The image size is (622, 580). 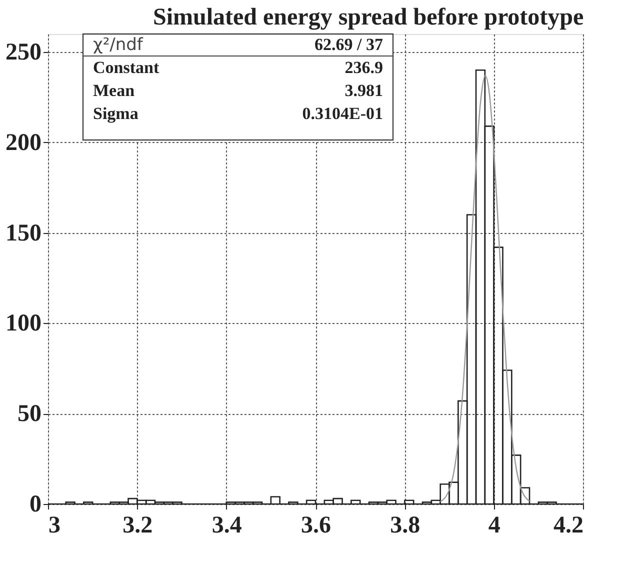 I want to click on annotation: χ²/ndf, so click(x=118, y=45).